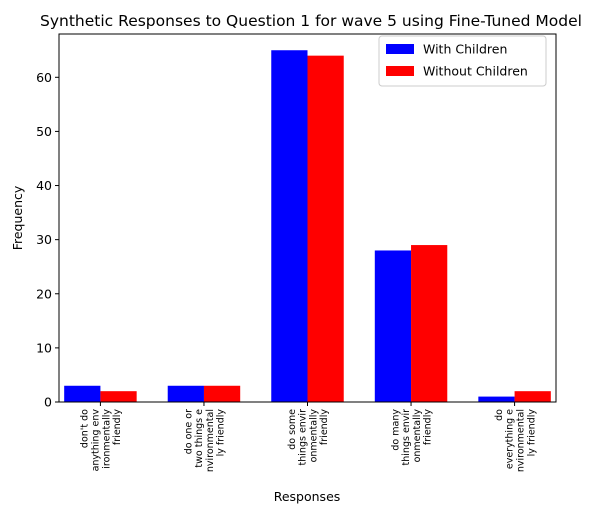 Image resolution: width=605 pixels, height=515 pixels. Describe the element at coordinates (85, 428) in the screenshot. I see `x-tick-label: don't do` at that location.